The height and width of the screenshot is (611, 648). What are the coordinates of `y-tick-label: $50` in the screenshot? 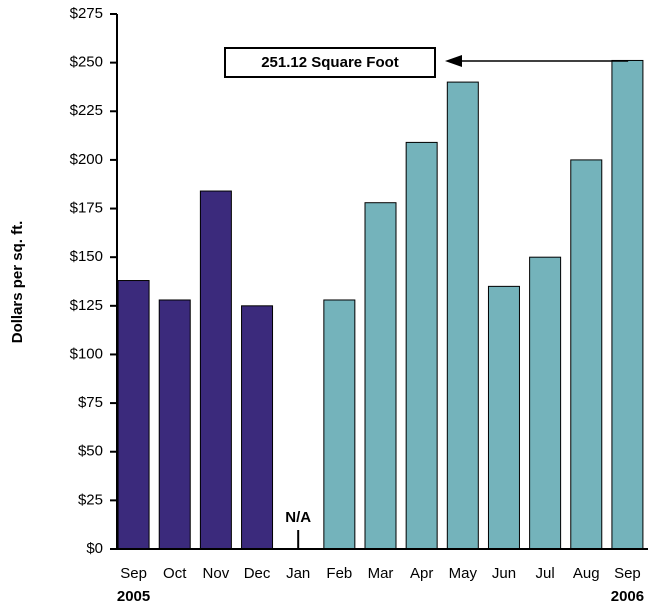 It's located at (90, 451).